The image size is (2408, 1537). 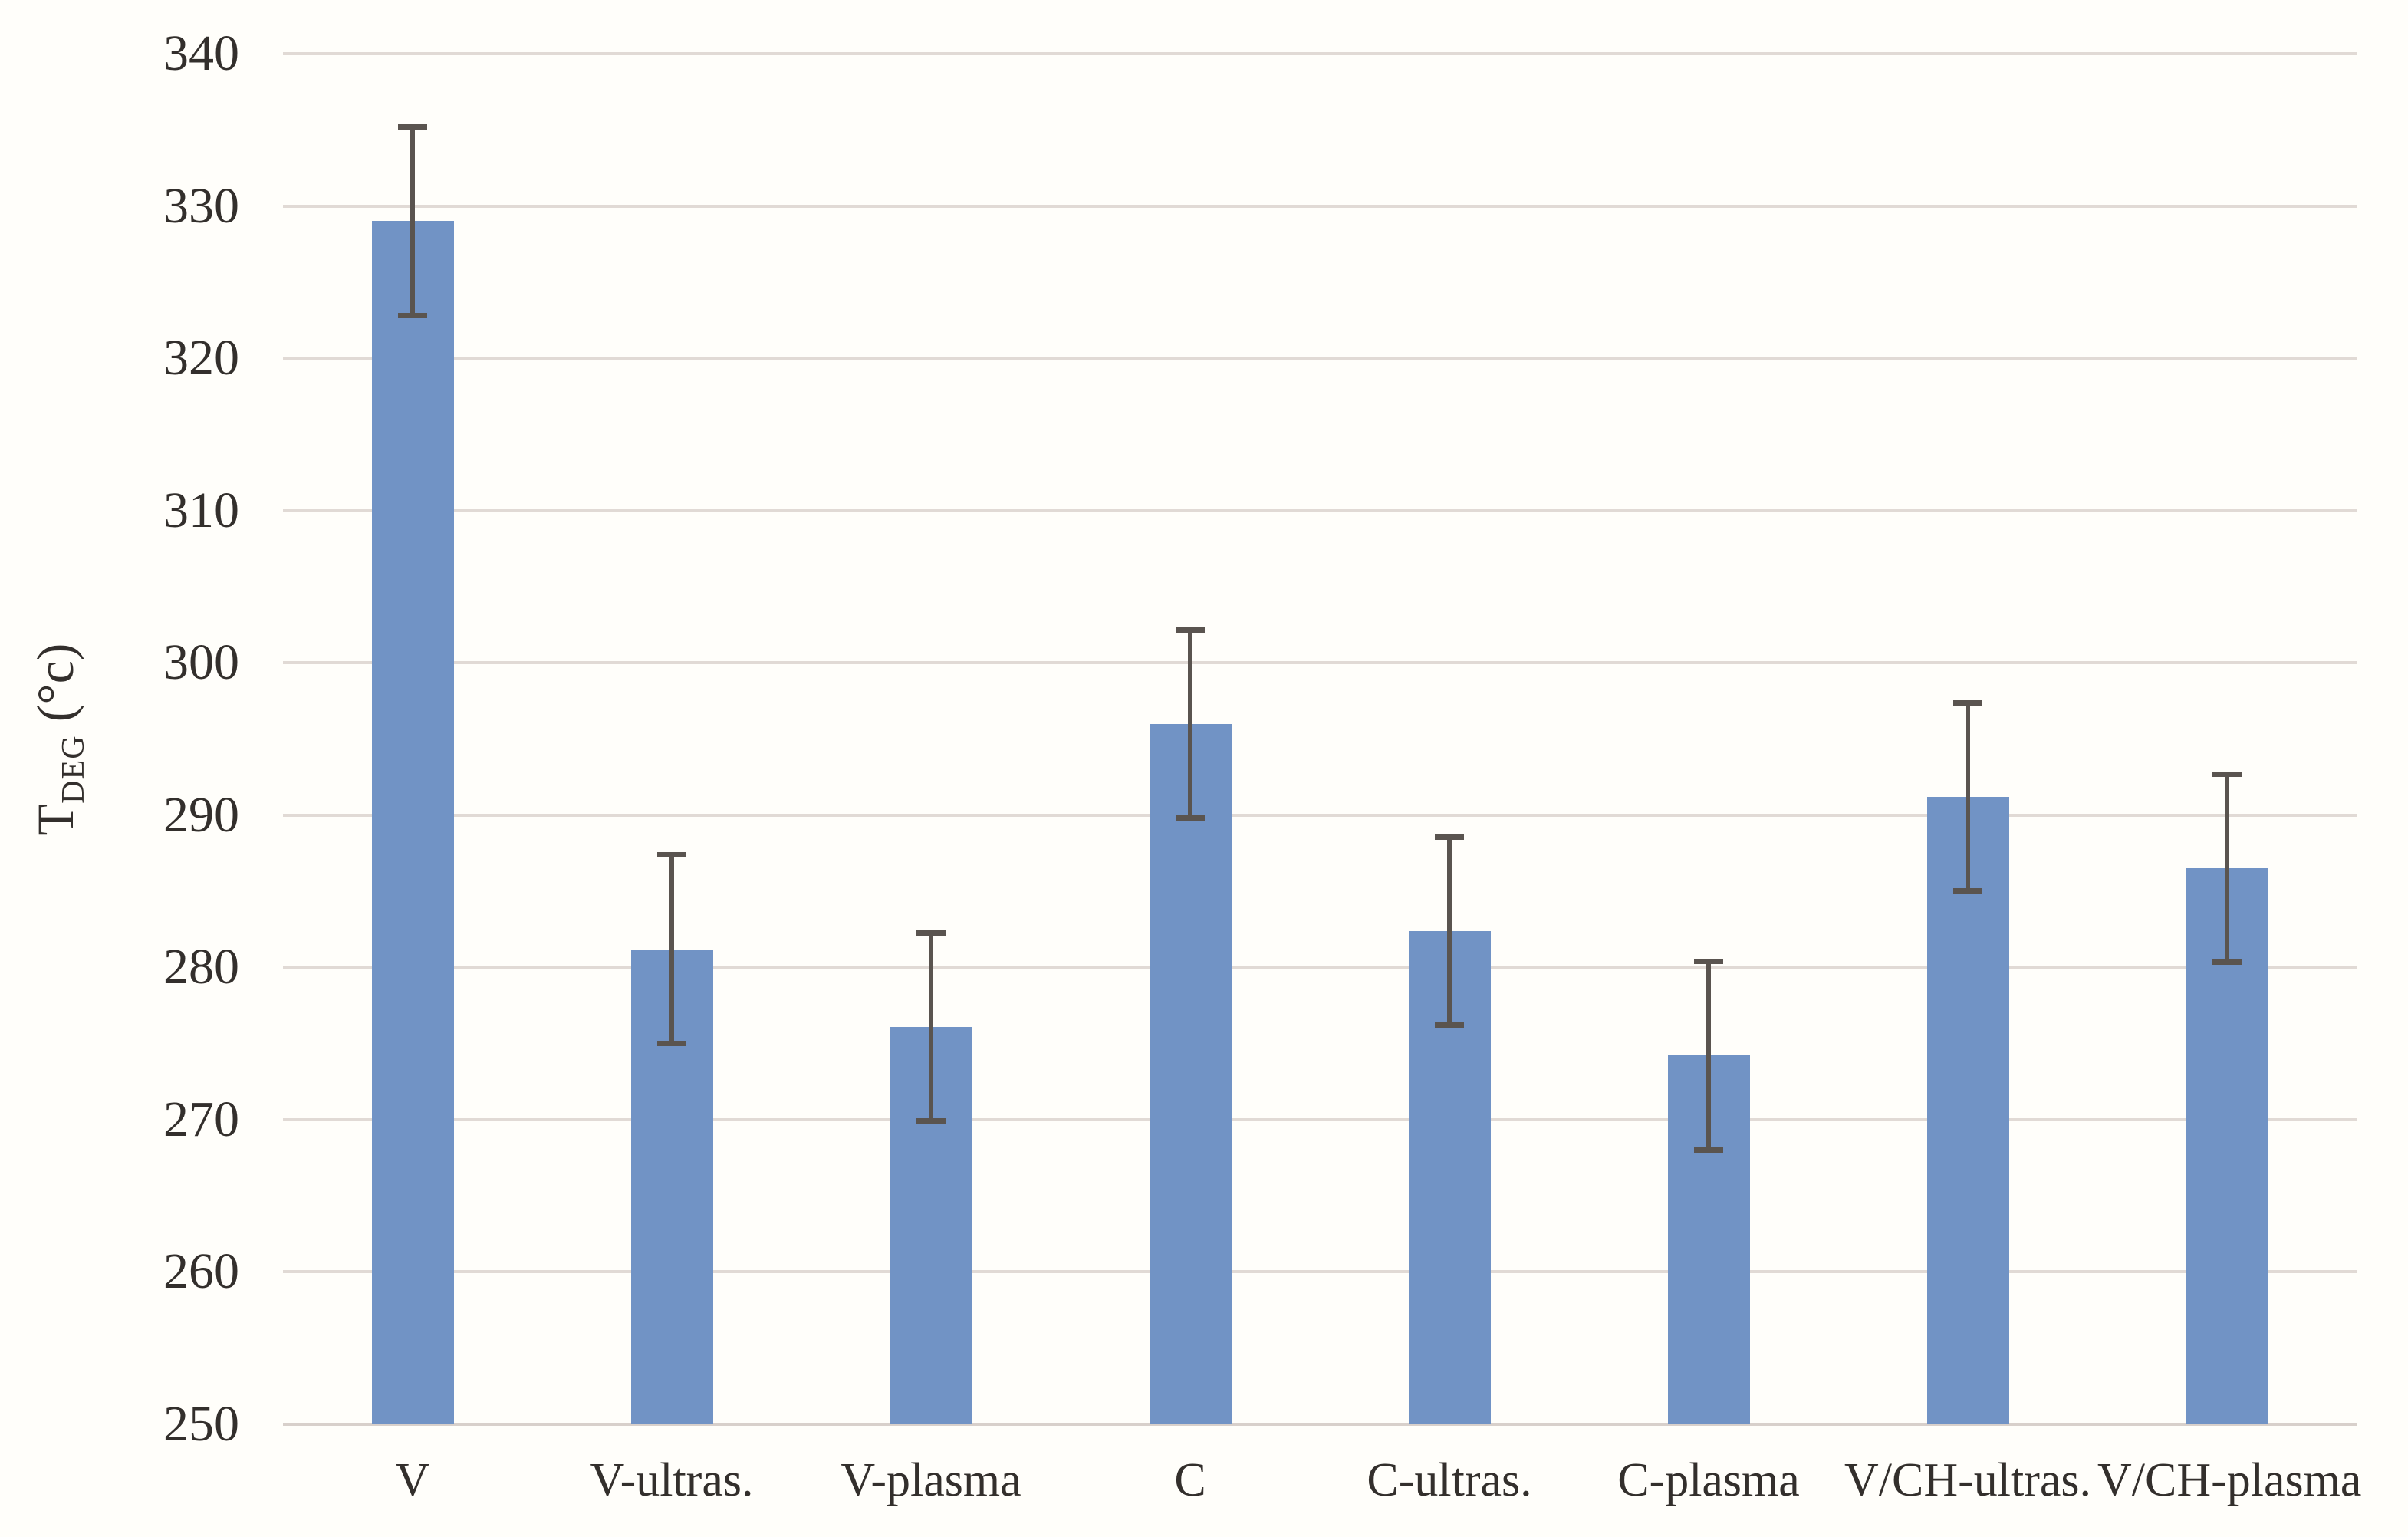 What do you see at coordinates (201, 510) in the screenshot?
I see `y-tick-label: 310` at bounding box center [201, 510].